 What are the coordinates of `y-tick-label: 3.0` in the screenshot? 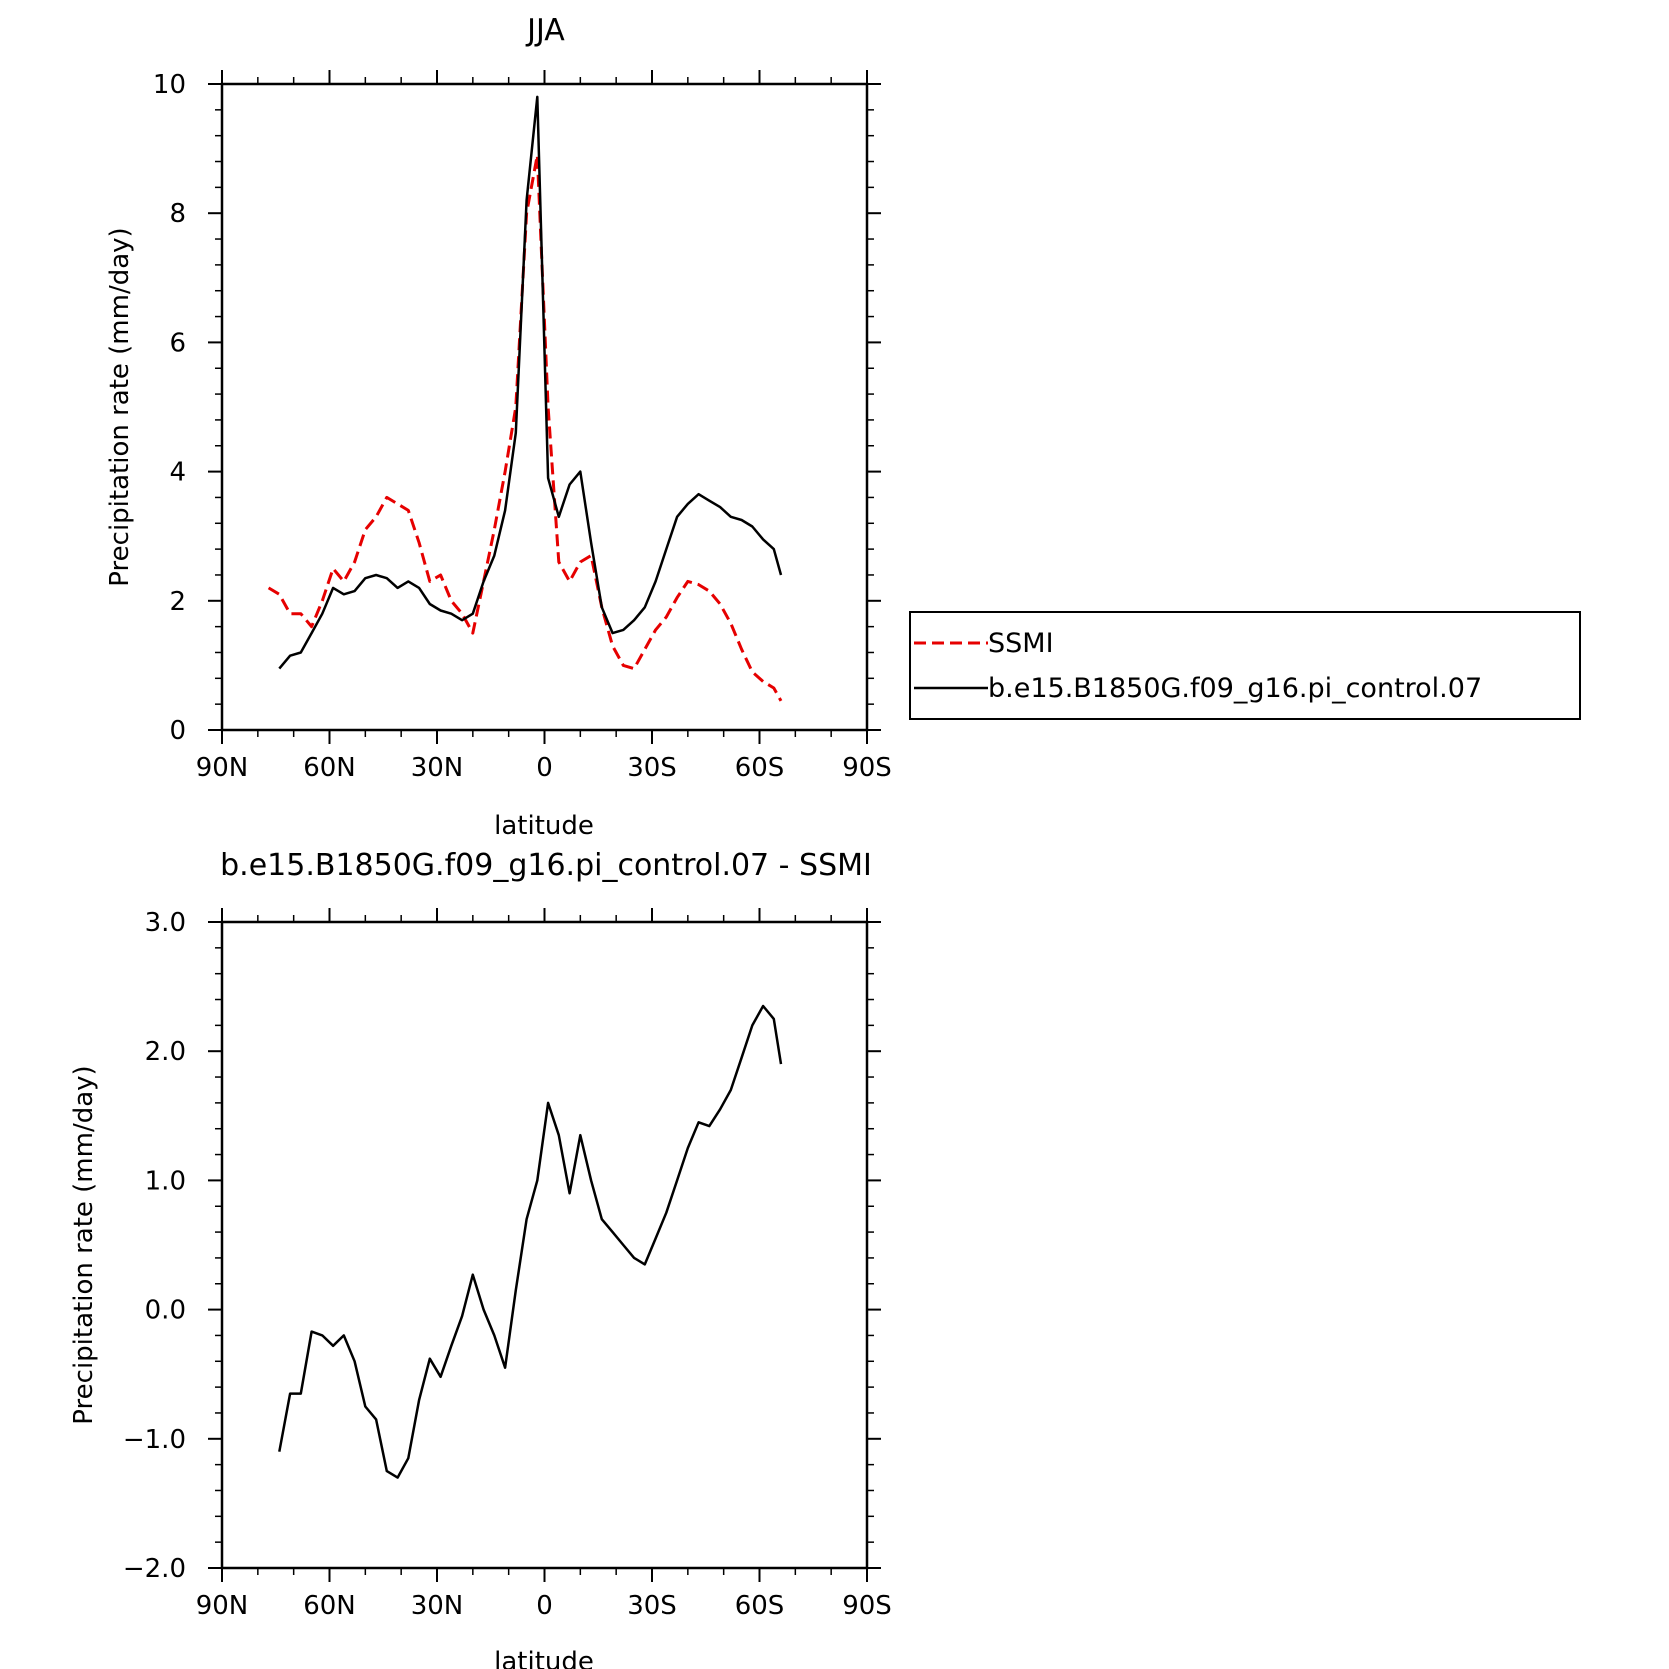 It's located at (165, 923).